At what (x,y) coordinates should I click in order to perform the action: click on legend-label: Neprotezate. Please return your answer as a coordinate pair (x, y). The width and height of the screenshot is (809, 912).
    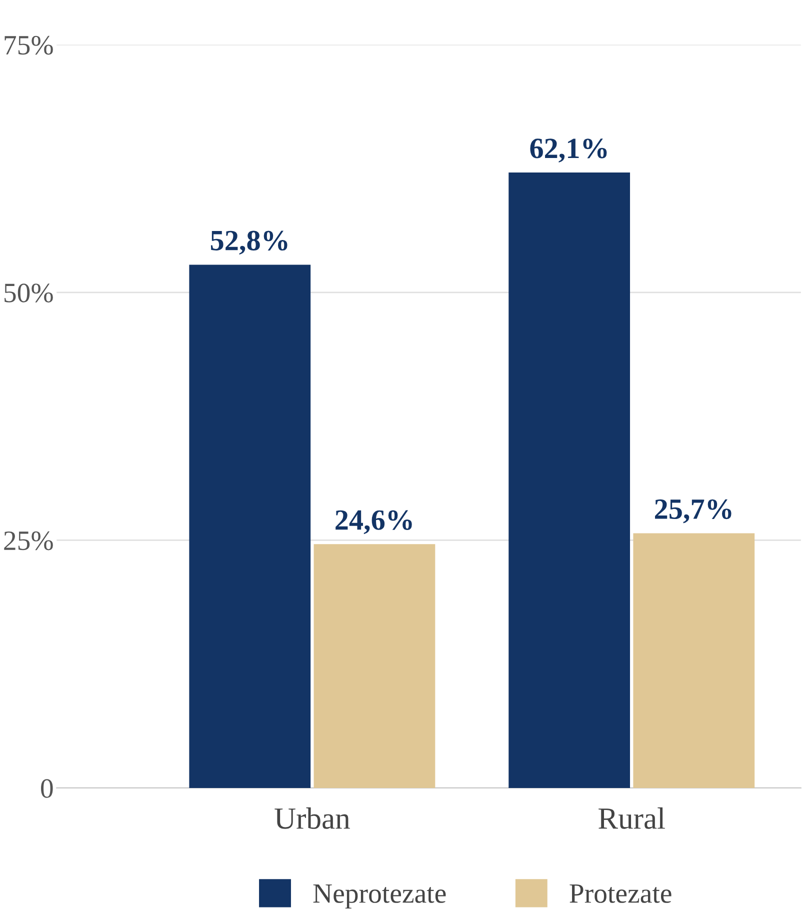
    Looking at the image, I should click on (379, 896).